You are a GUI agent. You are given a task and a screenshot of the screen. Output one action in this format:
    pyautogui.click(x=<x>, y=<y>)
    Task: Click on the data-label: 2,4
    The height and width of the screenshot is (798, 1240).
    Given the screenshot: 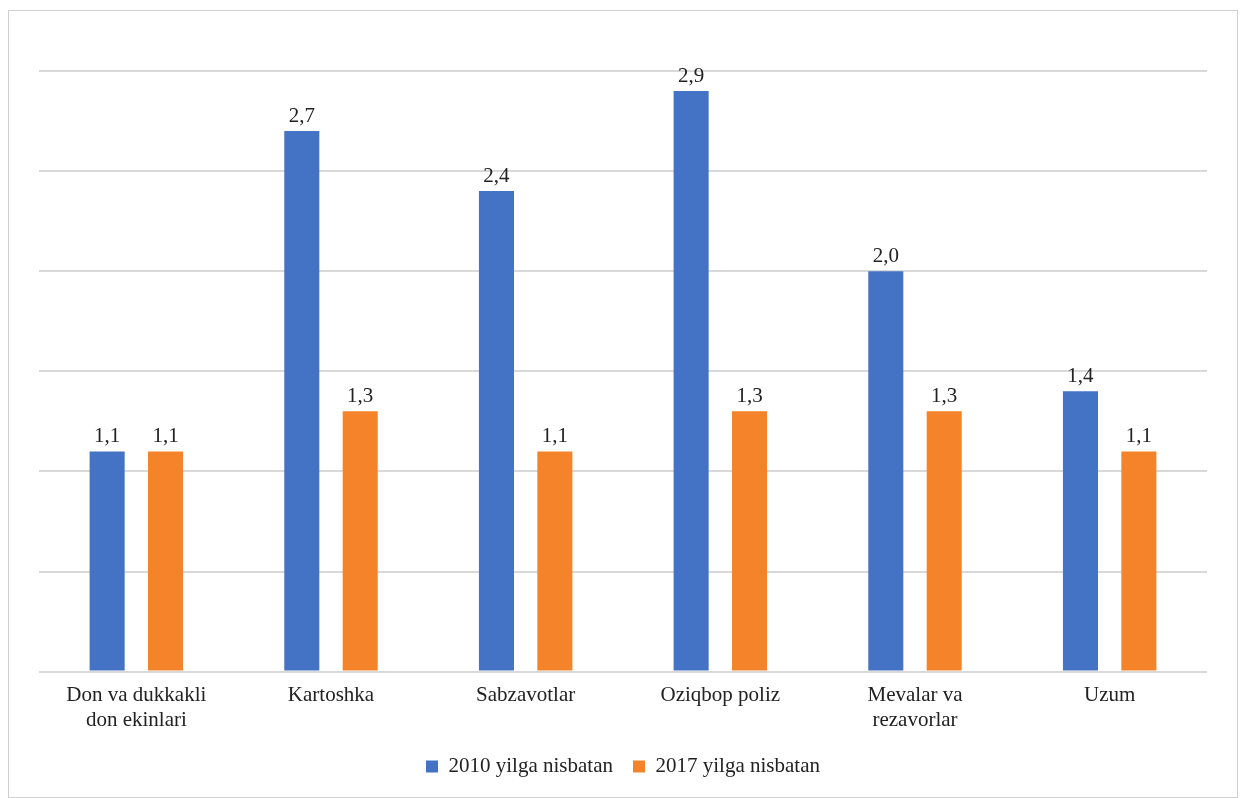 What is the action you would take?
    pyautogui.click(x=497, y=175)
    